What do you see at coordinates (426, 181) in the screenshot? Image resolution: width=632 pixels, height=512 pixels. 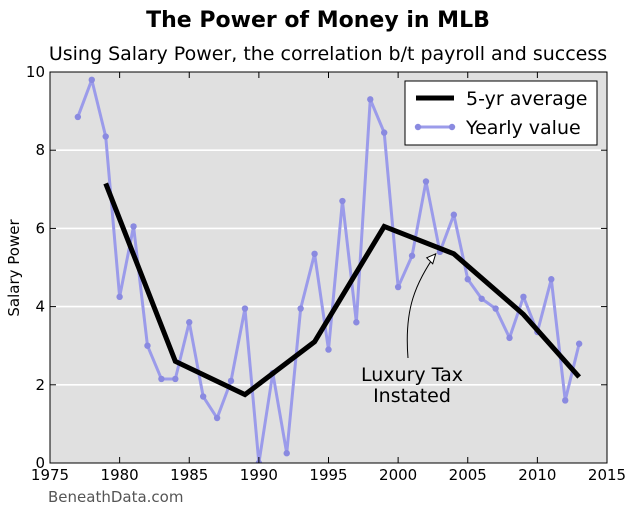 I see `yearly-point-2002` at bounding box center [426, 181].